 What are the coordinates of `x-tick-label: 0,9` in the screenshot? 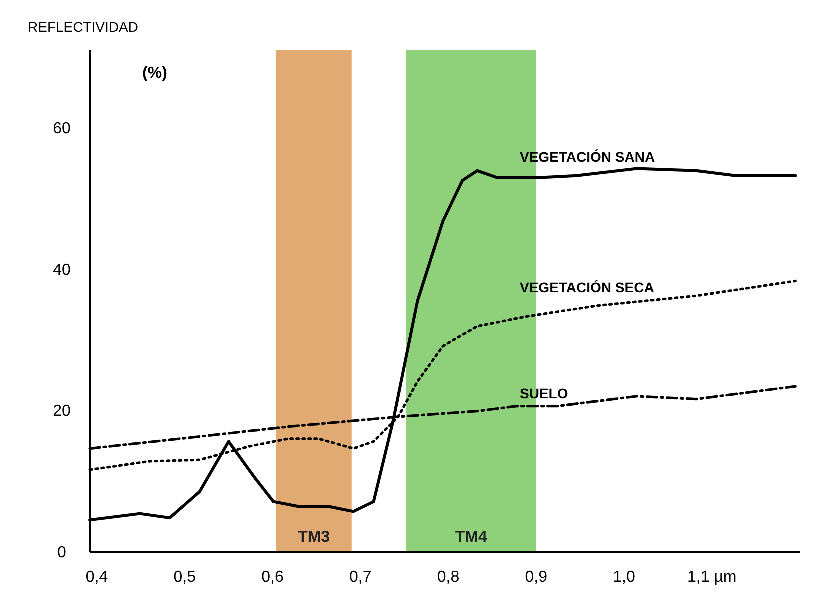 It's located at (536, 577).